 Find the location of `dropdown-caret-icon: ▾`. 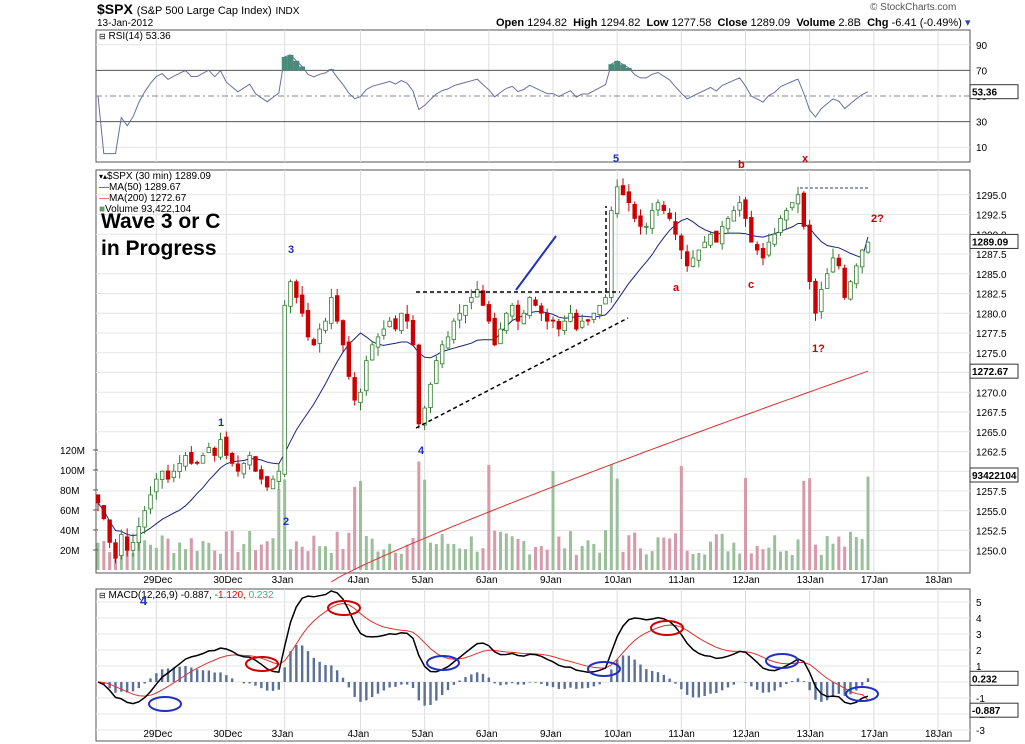

dropdown-caret-icon: ▾ is located at coordinates (967, 23).